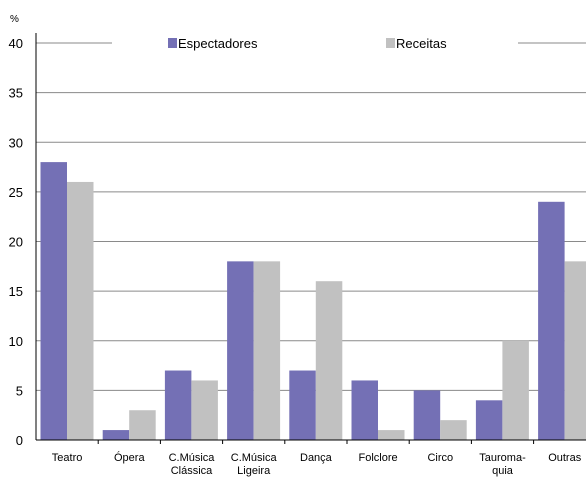  What do you see at coordinates (16, 192) in the screenshot?
I see `y-tick-label: 25` at bounding box center [16, 192].